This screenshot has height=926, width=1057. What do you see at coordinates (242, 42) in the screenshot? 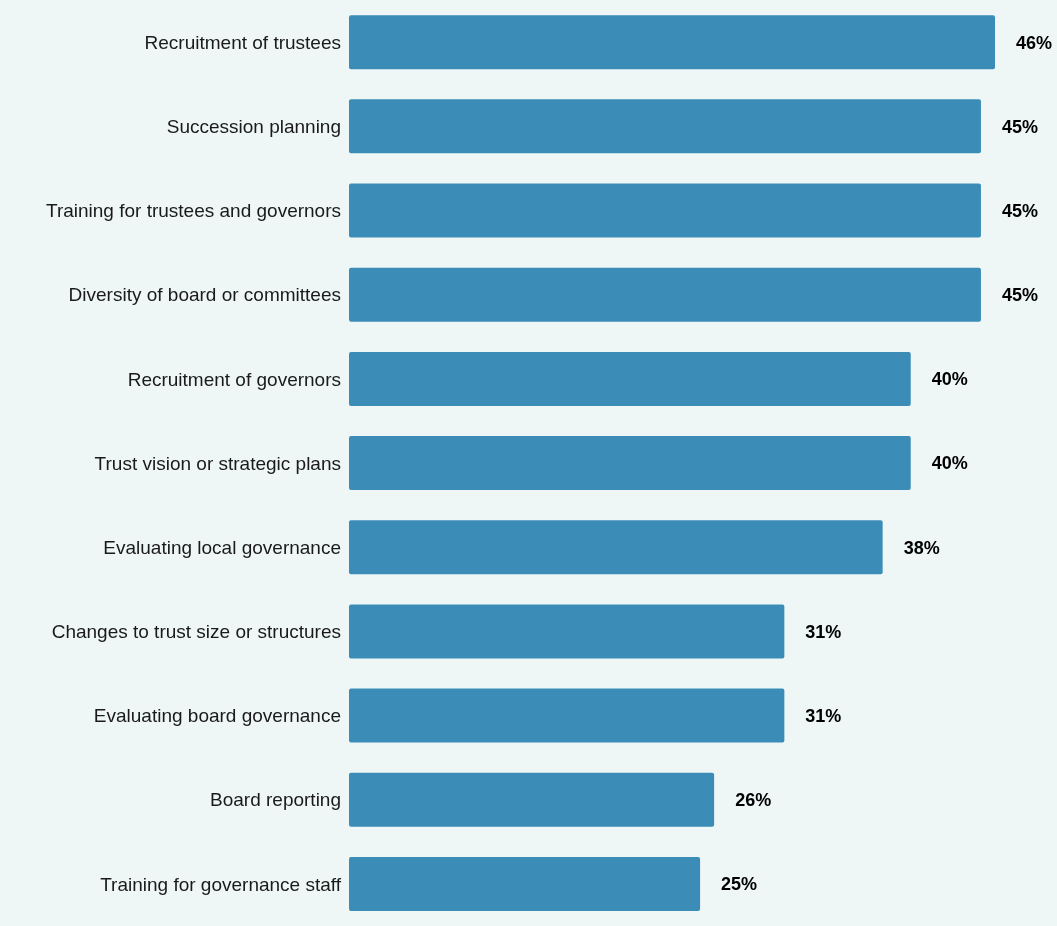
I see `y-tick-label: Recruitment of trustees` at bounding box center [242, 42].